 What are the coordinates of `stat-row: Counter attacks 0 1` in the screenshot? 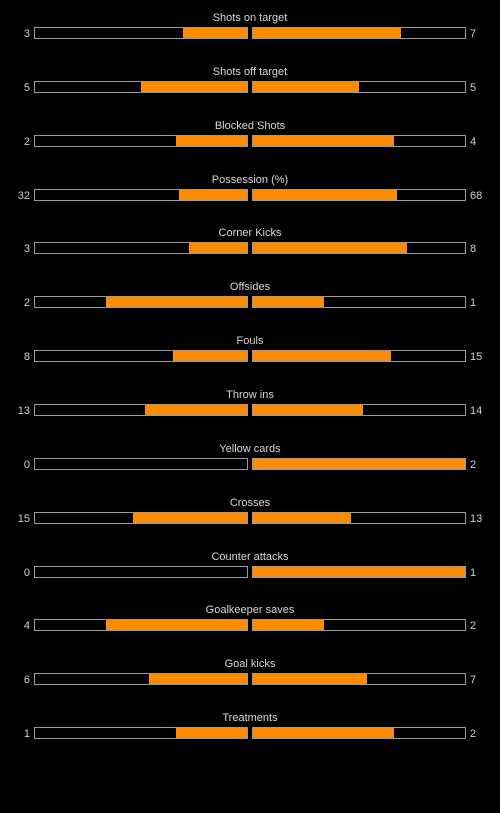 It's located at (250, 571).